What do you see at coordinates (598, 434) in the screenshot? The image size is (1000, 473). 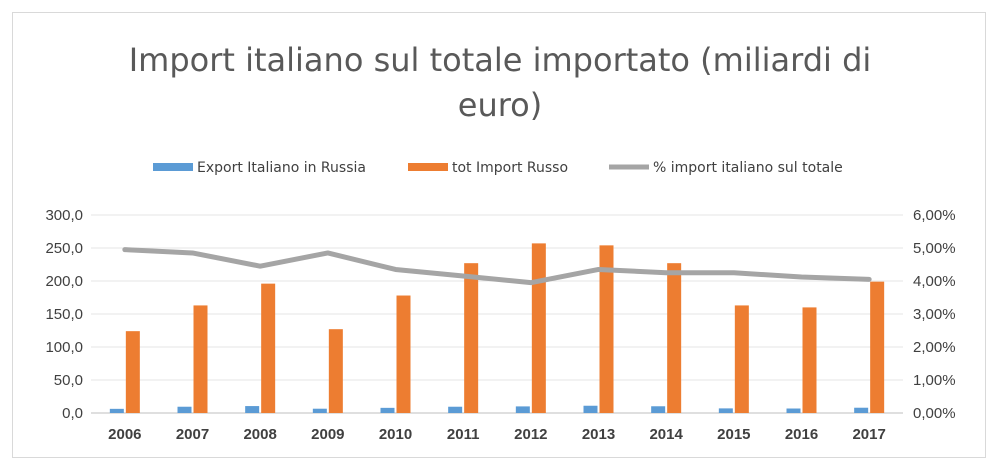 I see `x-tick-label: 2013` at bounding box center [598, 434].